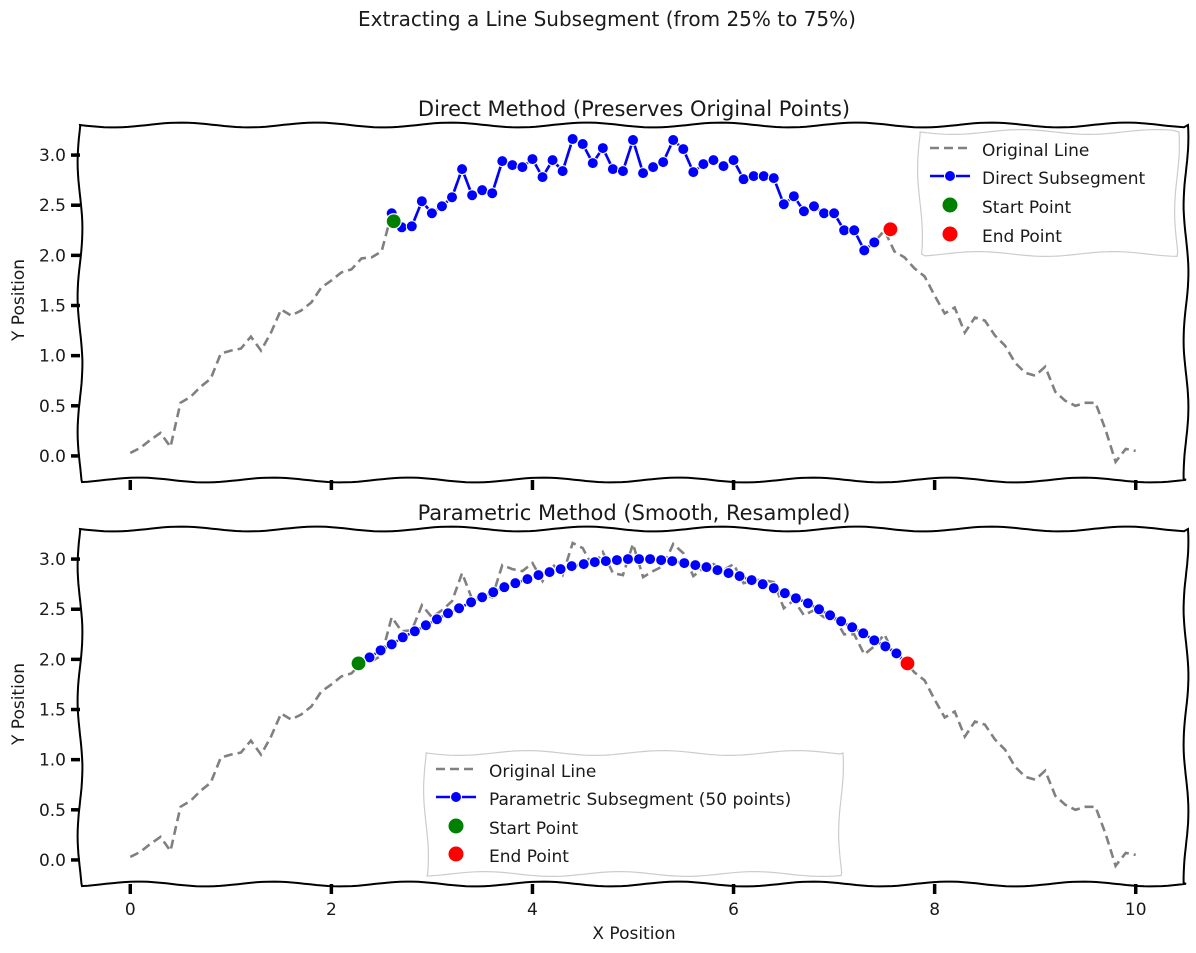 The width and height of the screenshot is (1196, 953). I want to click on x-tick-label: 0, so click(130, 910).